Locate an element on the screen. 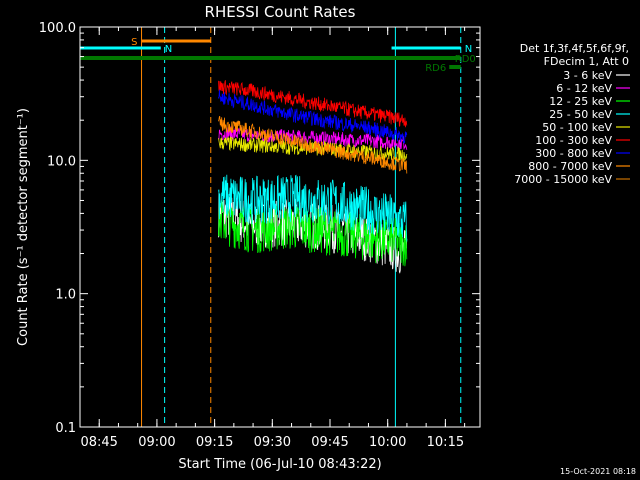  flag-label-0: S is located at coordinates (134, 42).